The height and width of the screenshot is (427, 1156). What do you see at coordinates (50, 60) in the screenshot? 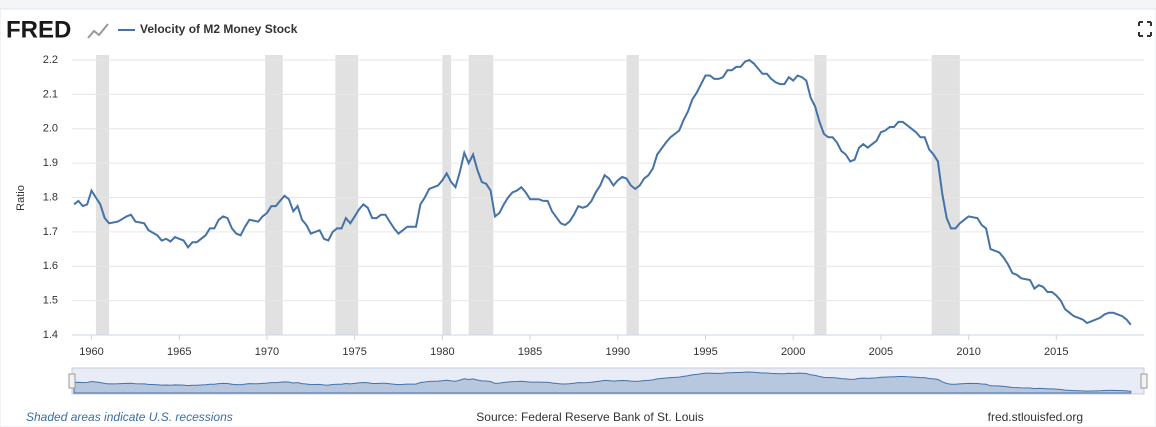
I see `y-tick-label: 2.2` at bounding box center [50, 60].